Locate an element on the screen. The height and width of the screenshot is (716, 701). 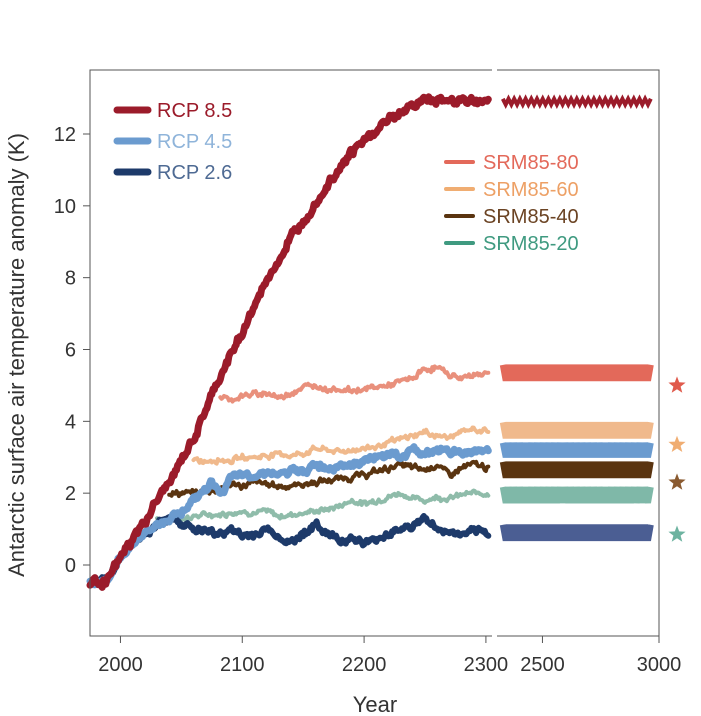
legend-label: SRM85-40 is located at coordinates (531, 217).